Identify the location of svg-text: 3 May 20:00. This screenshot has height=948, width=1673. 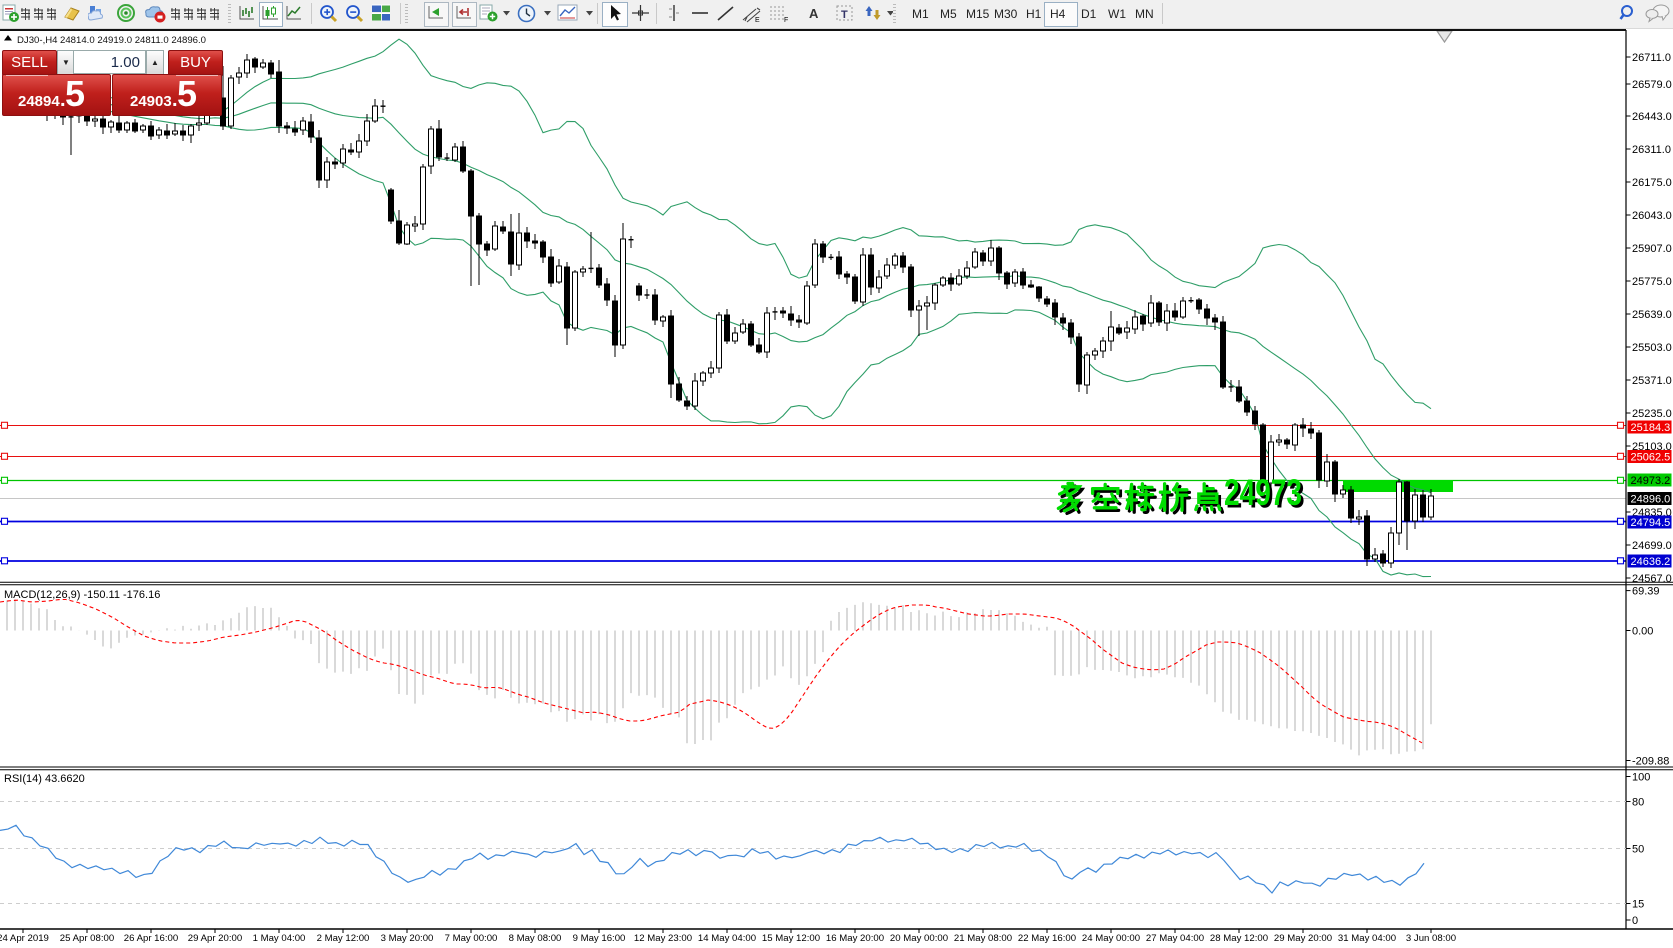
(407, 938).